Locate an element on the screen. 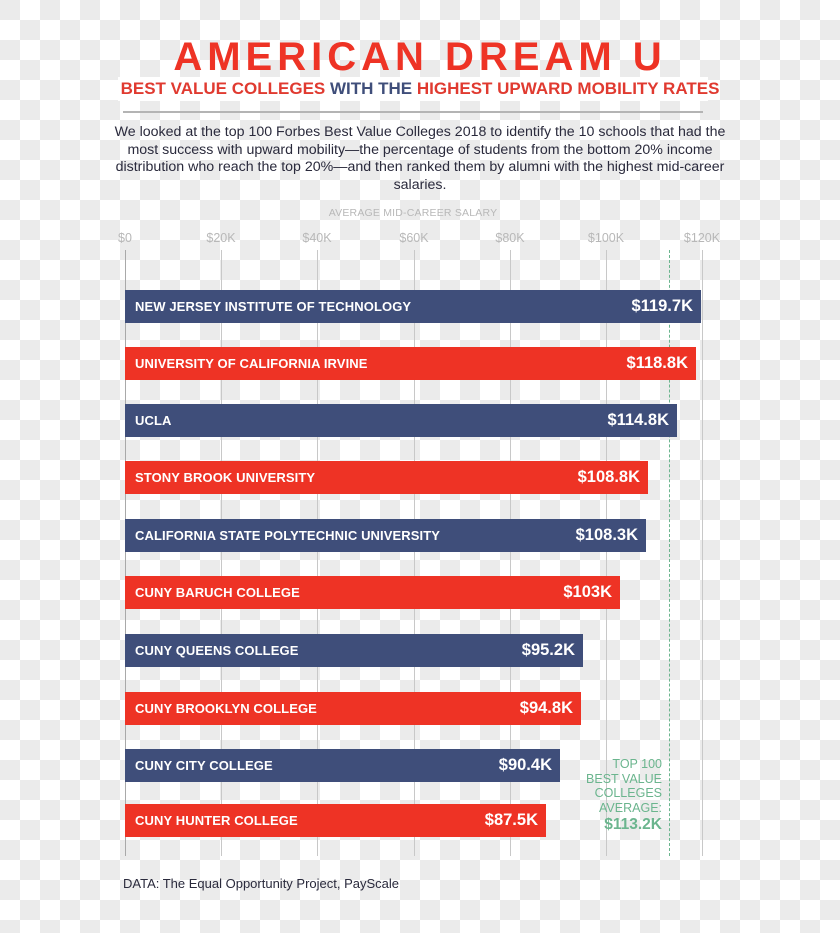 The width and height of the screenshot is (840, 933). bar-value: $108.3K is located at coordinates (606, 535).